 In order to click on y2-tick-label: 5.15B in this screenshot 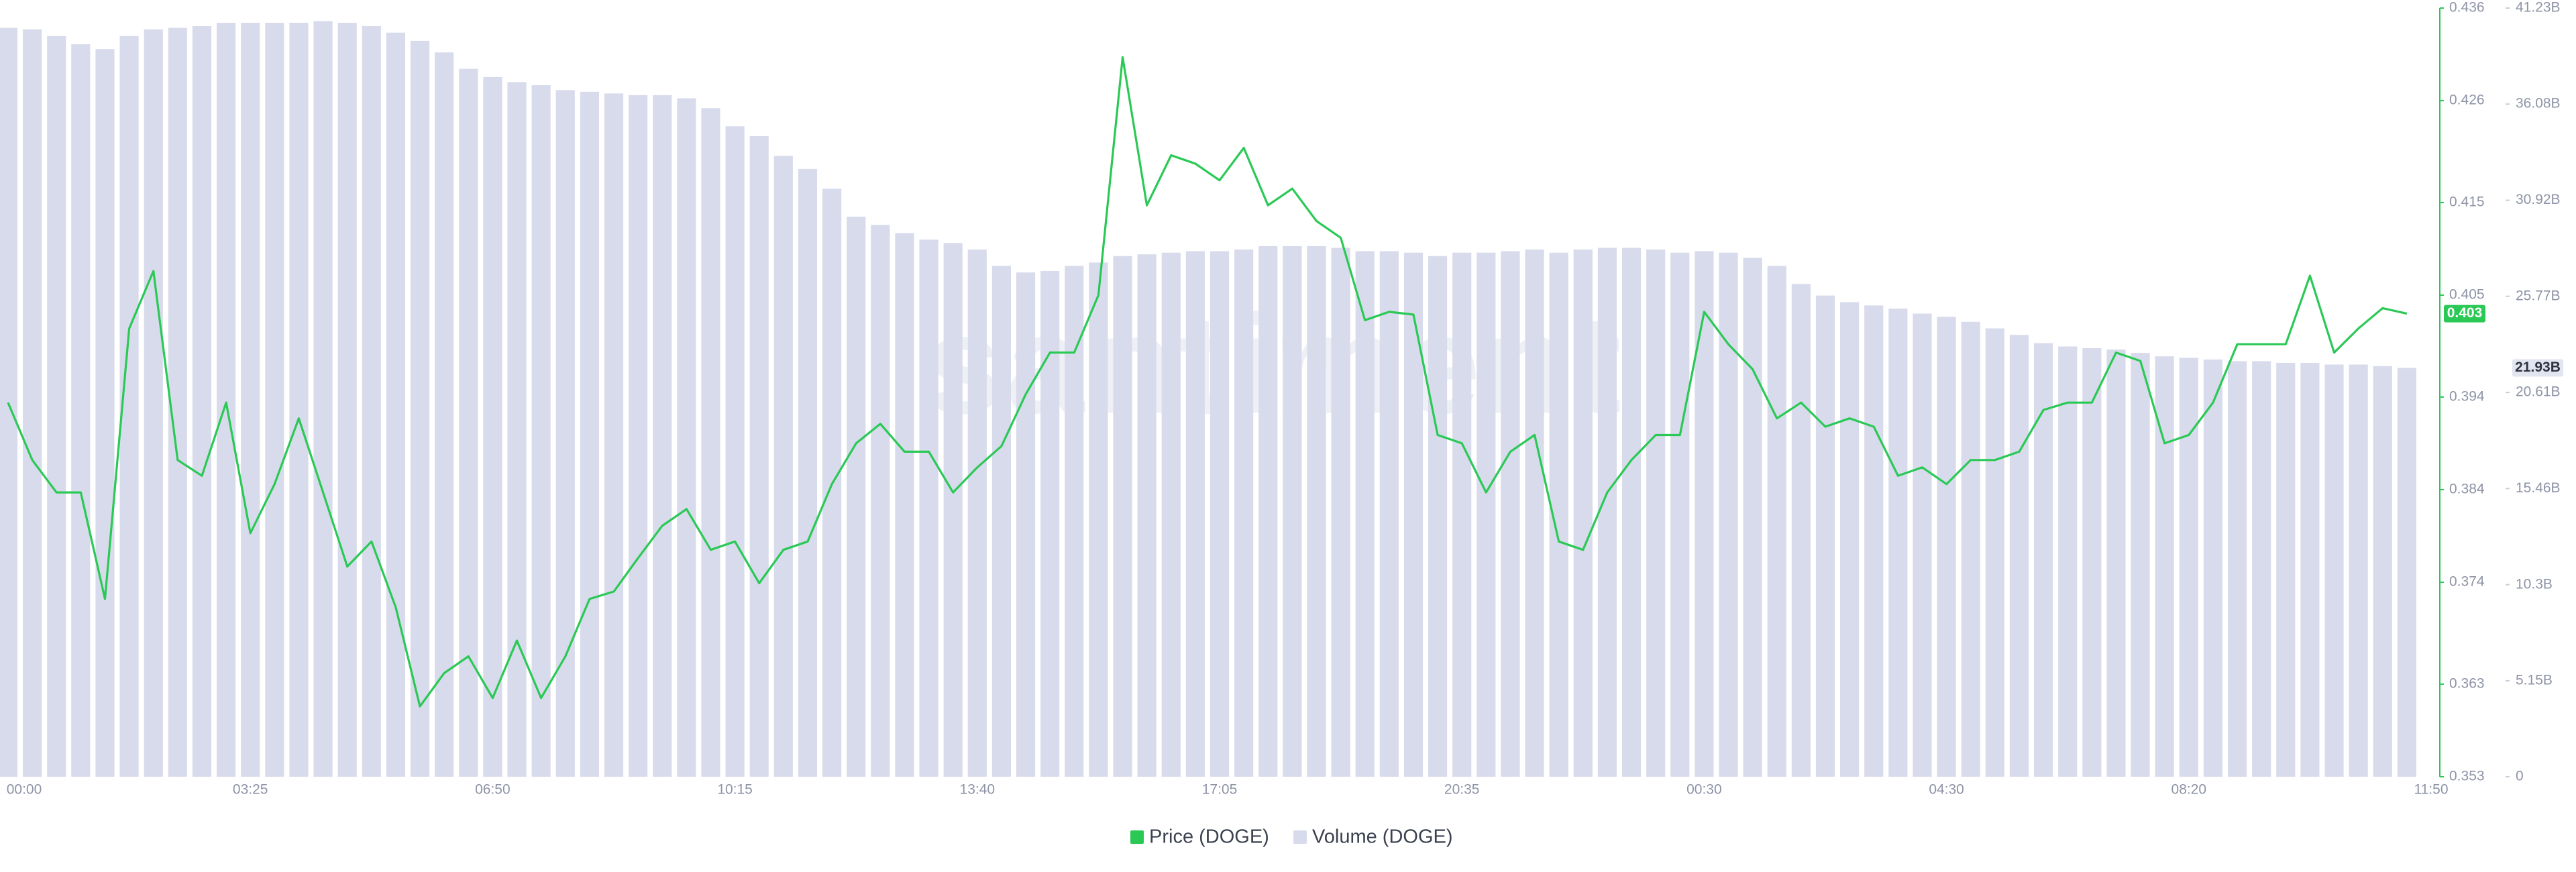, I will do `click(2534, 680)`.